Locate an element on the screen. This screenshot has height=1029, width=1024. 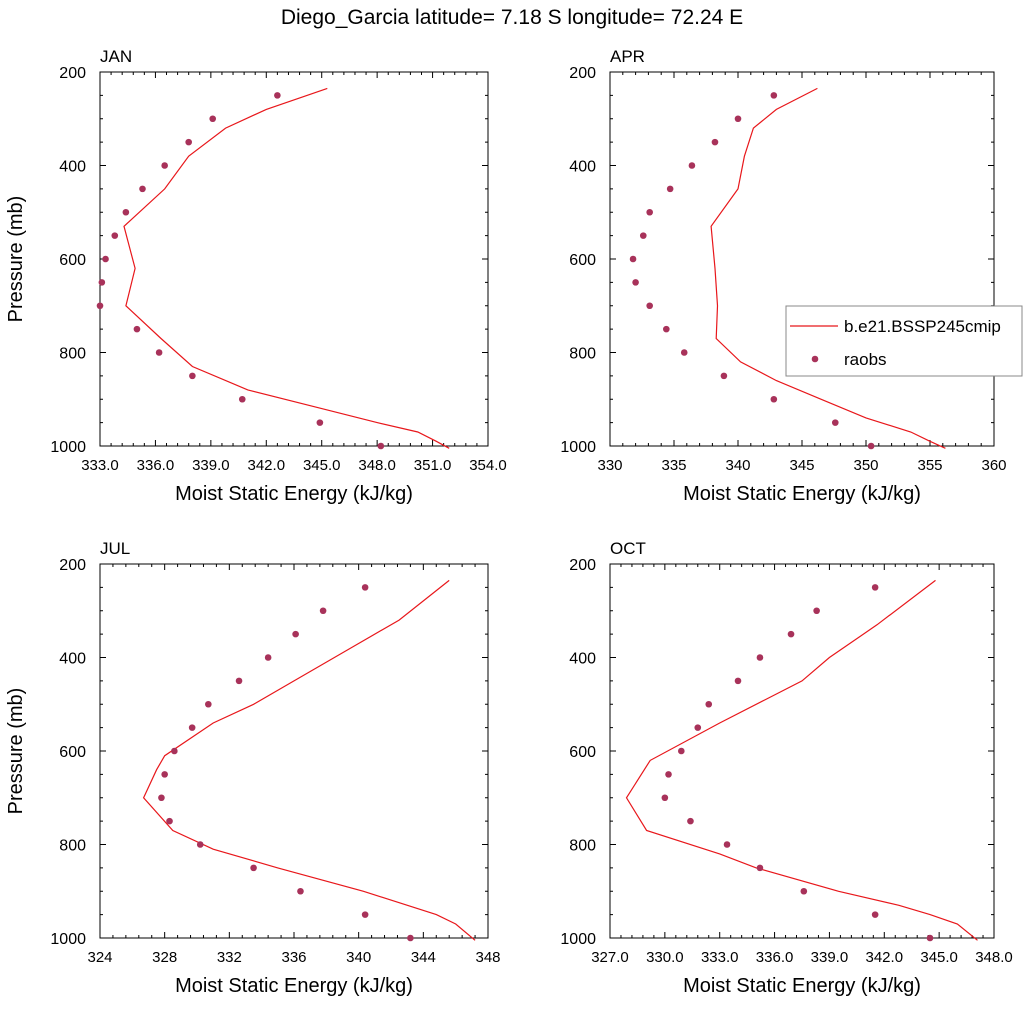
x-tick-label: 351.0 is located at coordinates (433, 465).